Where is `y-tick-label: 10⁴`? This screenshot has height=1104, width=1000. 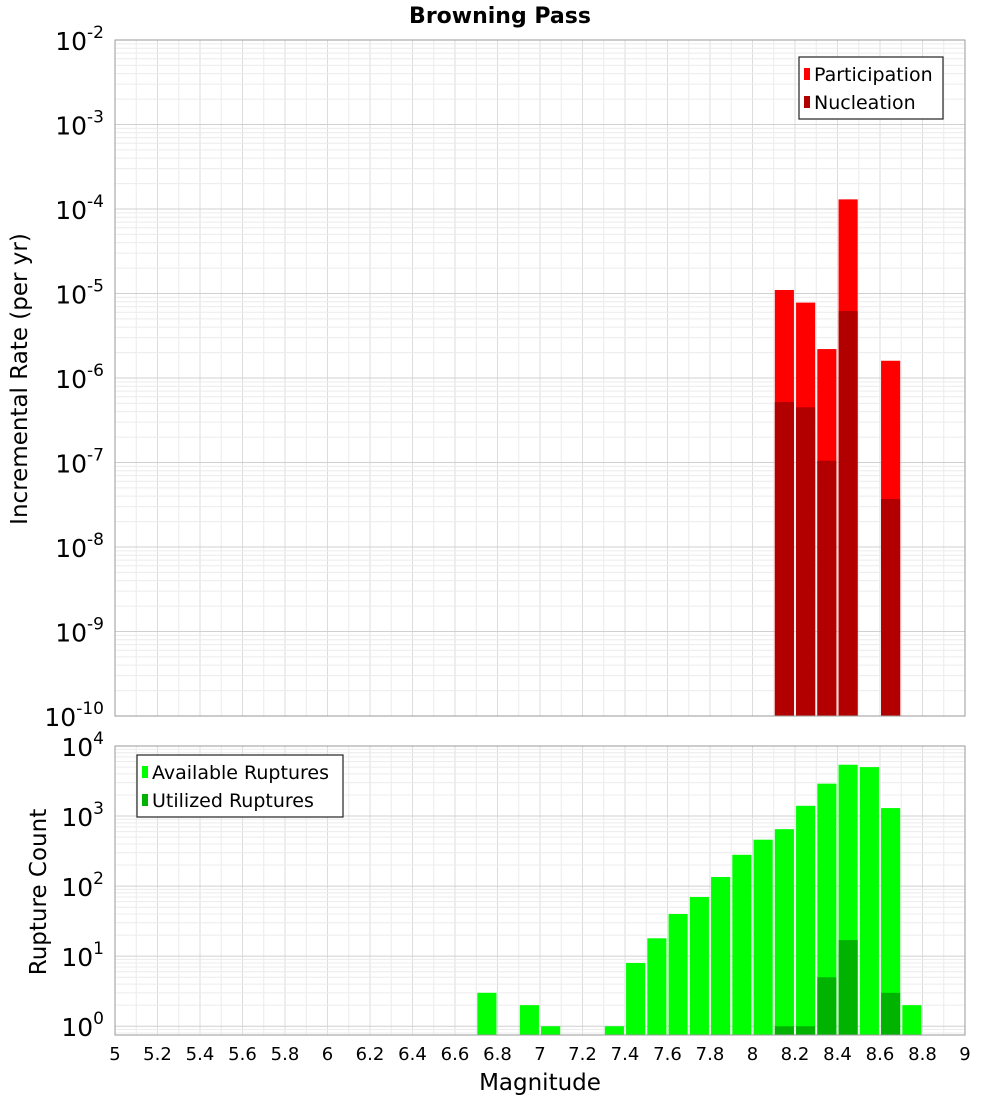
y-tick-label: 10⁴ is located at coordinates (82, 745).